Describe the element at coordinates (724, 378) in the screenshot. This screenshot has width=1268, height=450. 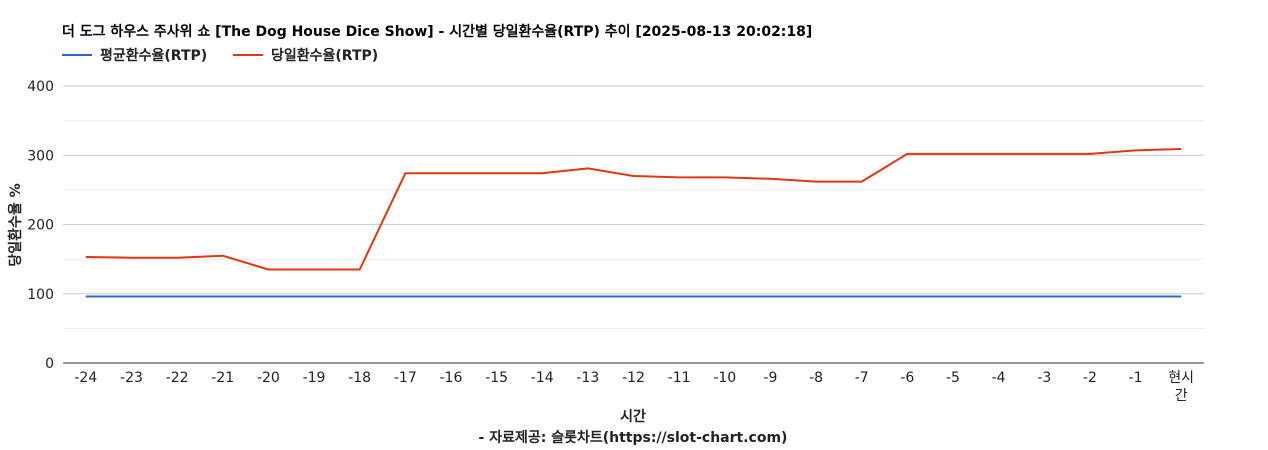
I see `x-tick-label: -10` at that location.